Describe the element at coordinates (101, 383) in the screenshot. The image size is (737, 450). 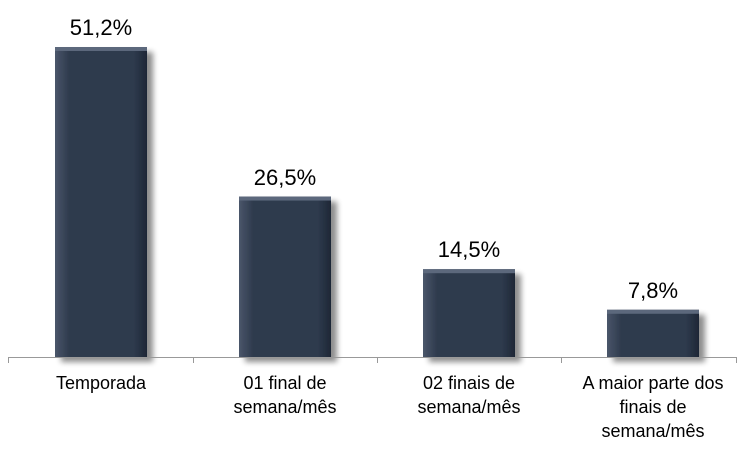
I see `x-tick-label: Temporada` at that location.